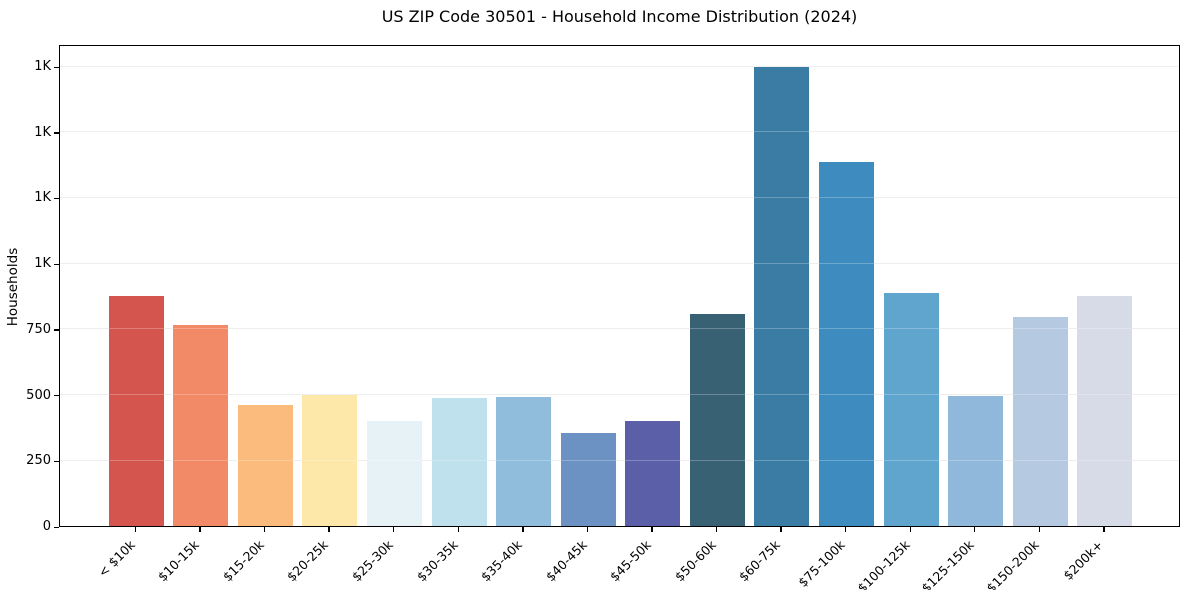 This screenshot has height=590, width=1189. What do you see at coordinates (1040, 421) in the screenshot?
I see `bar-150-200k` at bounding box center [1040, 421].